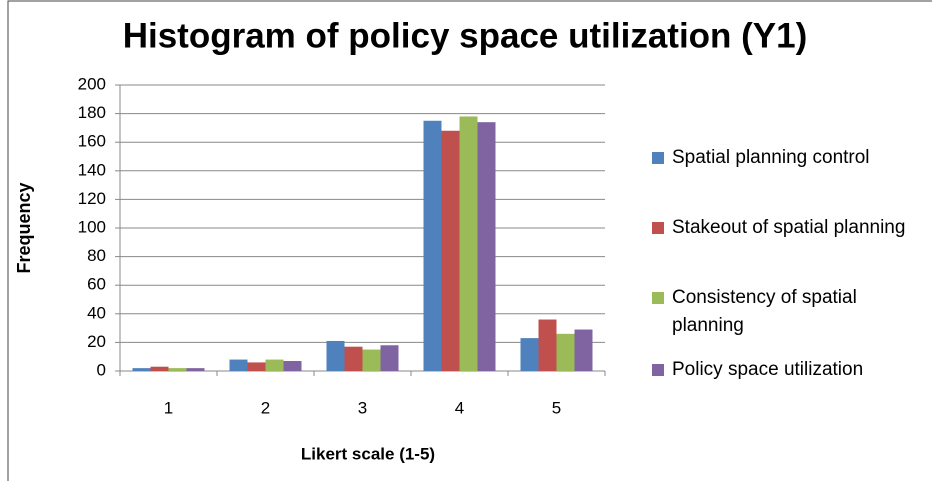  What do you see at coordinates (92, 83) in the screenshot?
I see `y-tick-label: 200` at bounding box center [92, 83].